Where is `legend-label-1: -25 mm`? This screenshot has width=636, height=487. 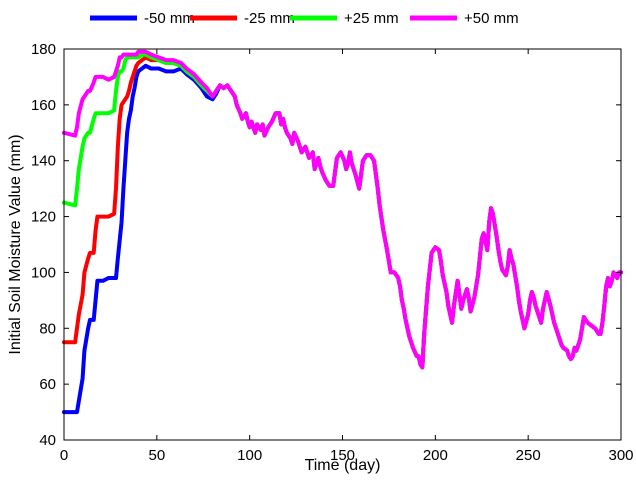
legend-label-1: -25 mm is located at coordinates (269, 18).